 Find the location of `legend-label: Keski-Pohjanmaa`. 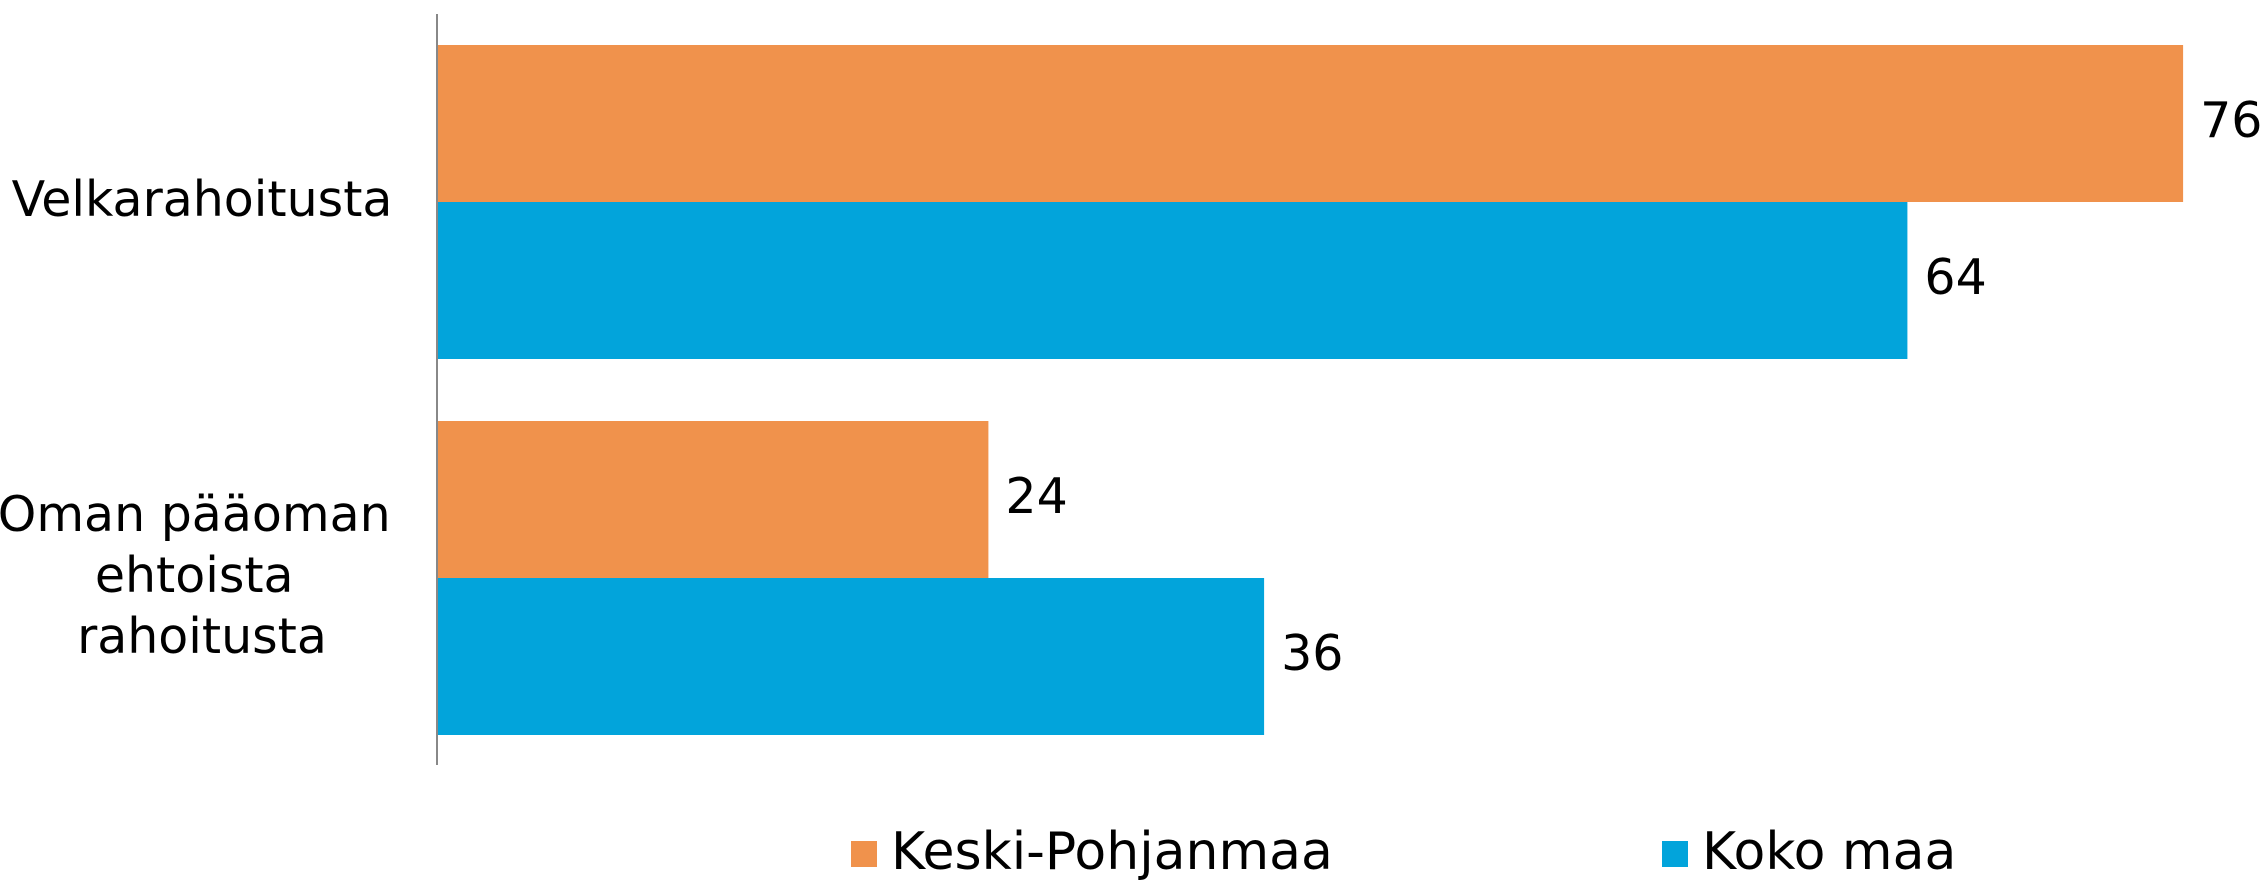

legend-label: Keski-Pohjanmaa is located at coordinates (1112, 851).